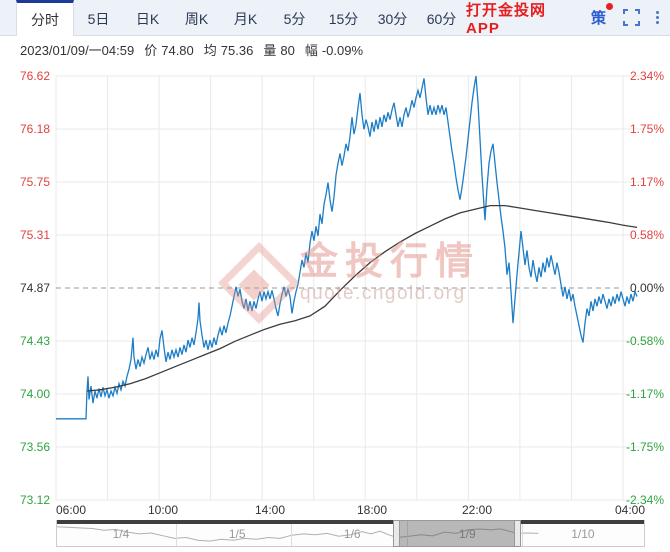  I want to click on y-axis-left-label: 73.12, so click(34, 500).